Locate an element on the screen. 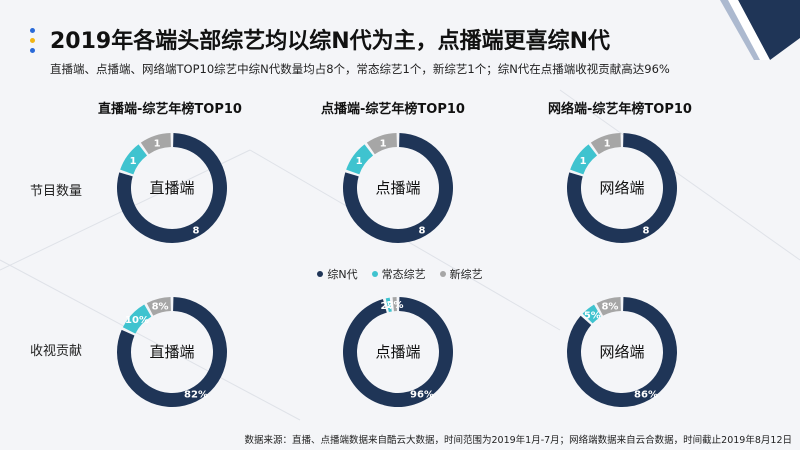  corner-decoration is located at coordinates (760, 30).